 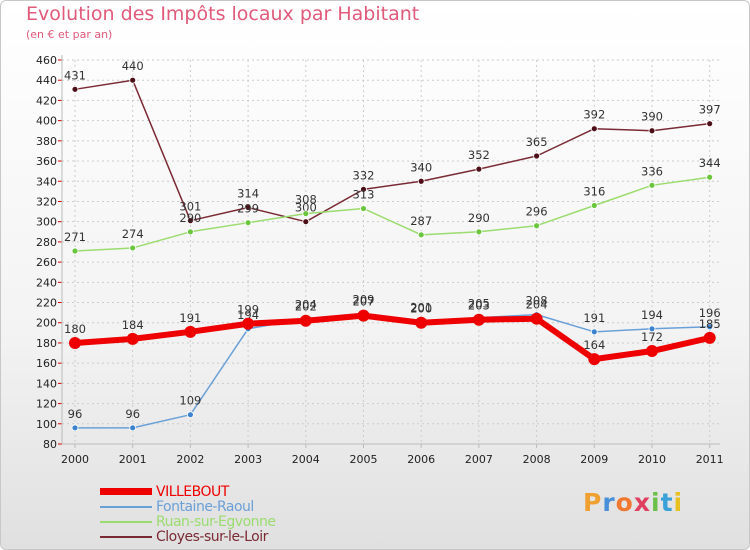 I want to click on data-label-ruan-sur-egvonne: 296, so click(x=537, y=212).